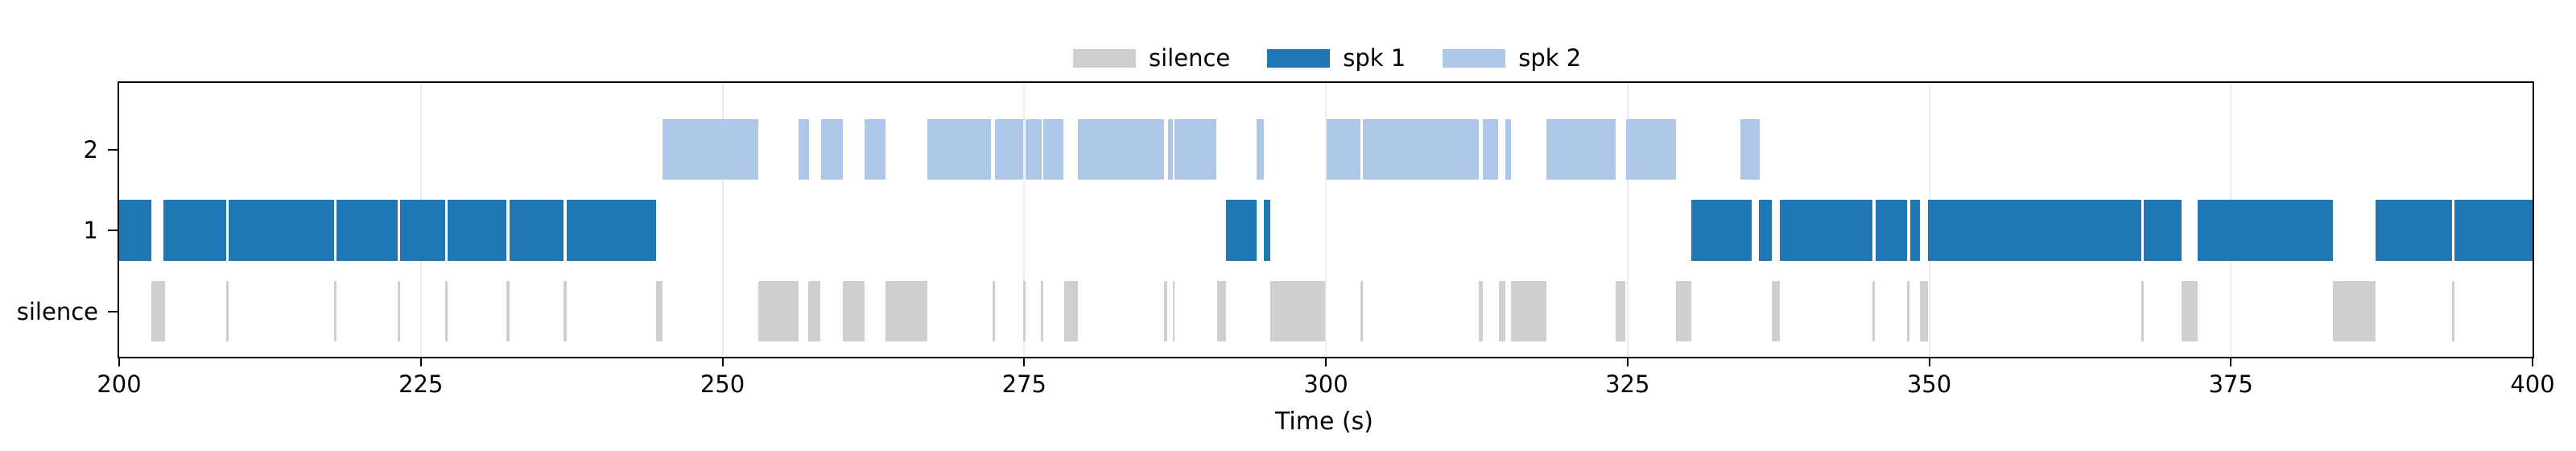 This screenshot has width=2576, height=451. I want to click on x-tick-label-350: 350, so click(1929, 384).